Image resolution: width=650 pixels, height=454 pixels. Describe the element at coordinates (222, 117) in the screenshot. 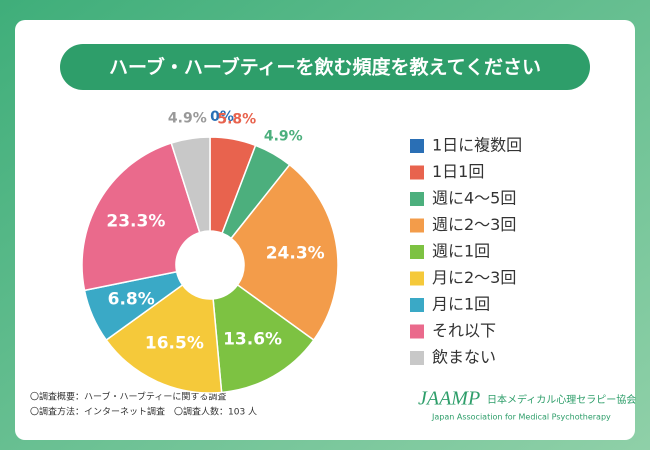

I see `data-label: 0%` at that location.